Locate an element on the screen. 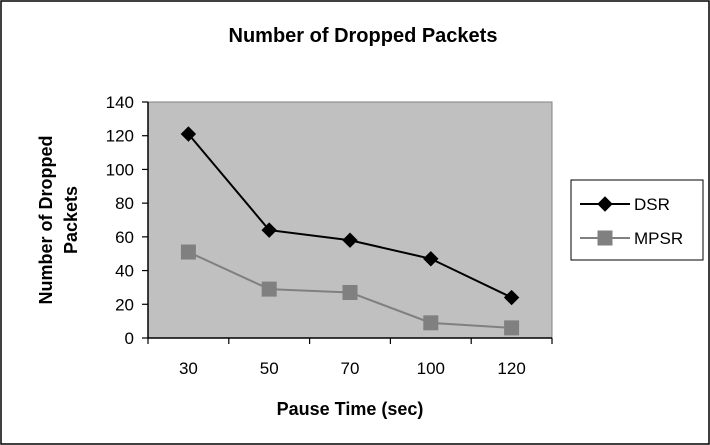 This screenshot has width=710, height=445. legend-box is located at coordinates (637, 220).